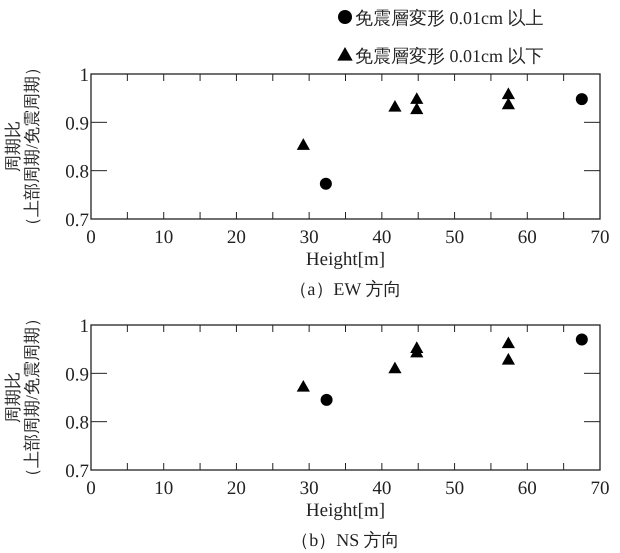 The width and height of the screenshot is (620, 553). What do you see at coordinates (345, 540) in the screenshot?
I see `text: （b）NS 方向` at bounding box center [345, 540].